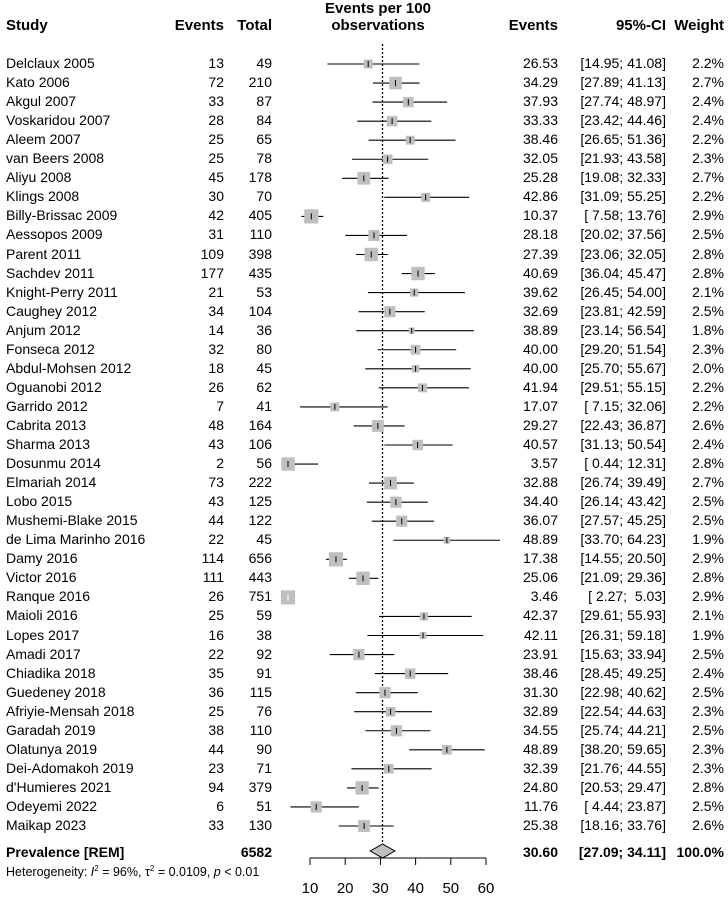 This screenshot has width=728, height=898. Describe the element at coordinates (264, 101) in the screenshot. I see `total-count: 87` at that location.